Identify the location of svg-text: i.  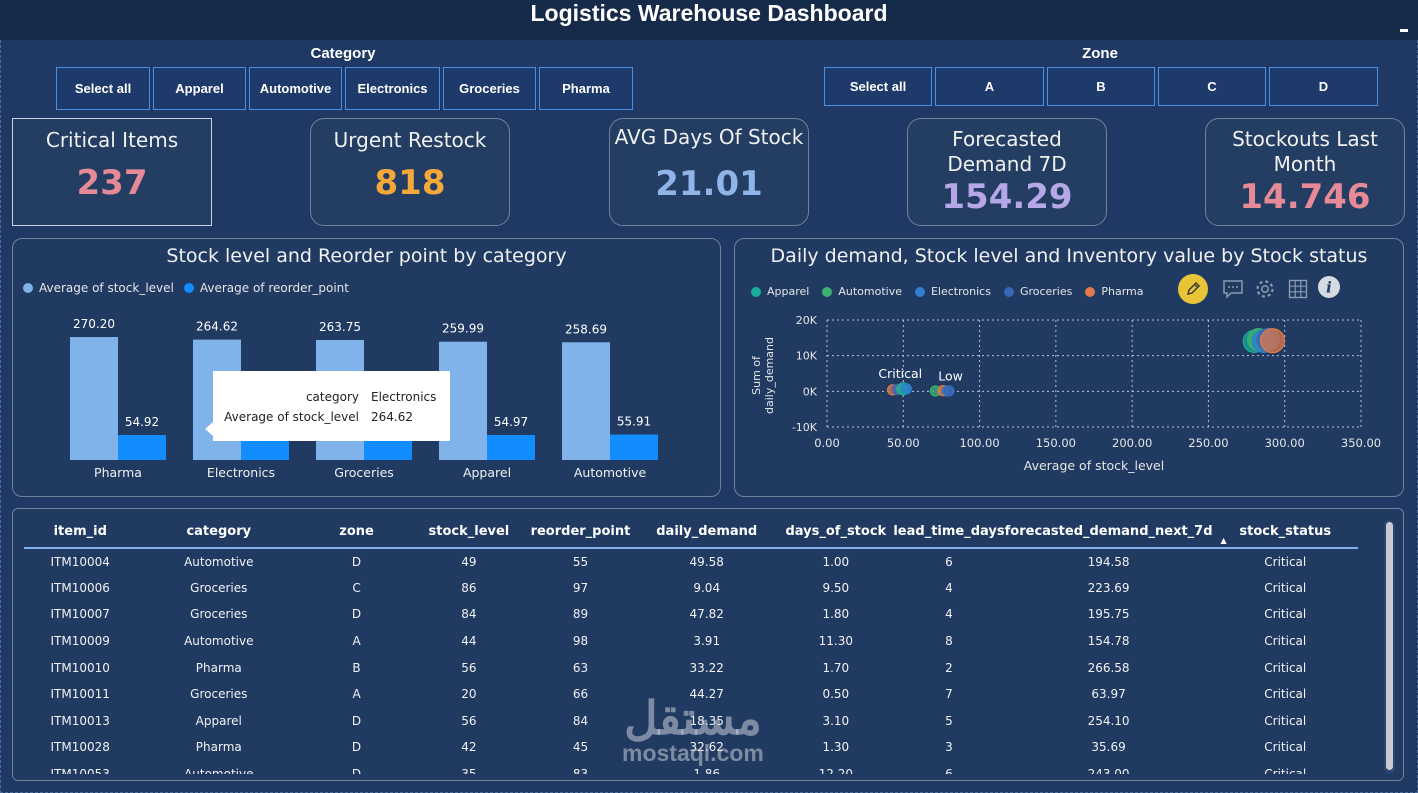
(1329, 288).